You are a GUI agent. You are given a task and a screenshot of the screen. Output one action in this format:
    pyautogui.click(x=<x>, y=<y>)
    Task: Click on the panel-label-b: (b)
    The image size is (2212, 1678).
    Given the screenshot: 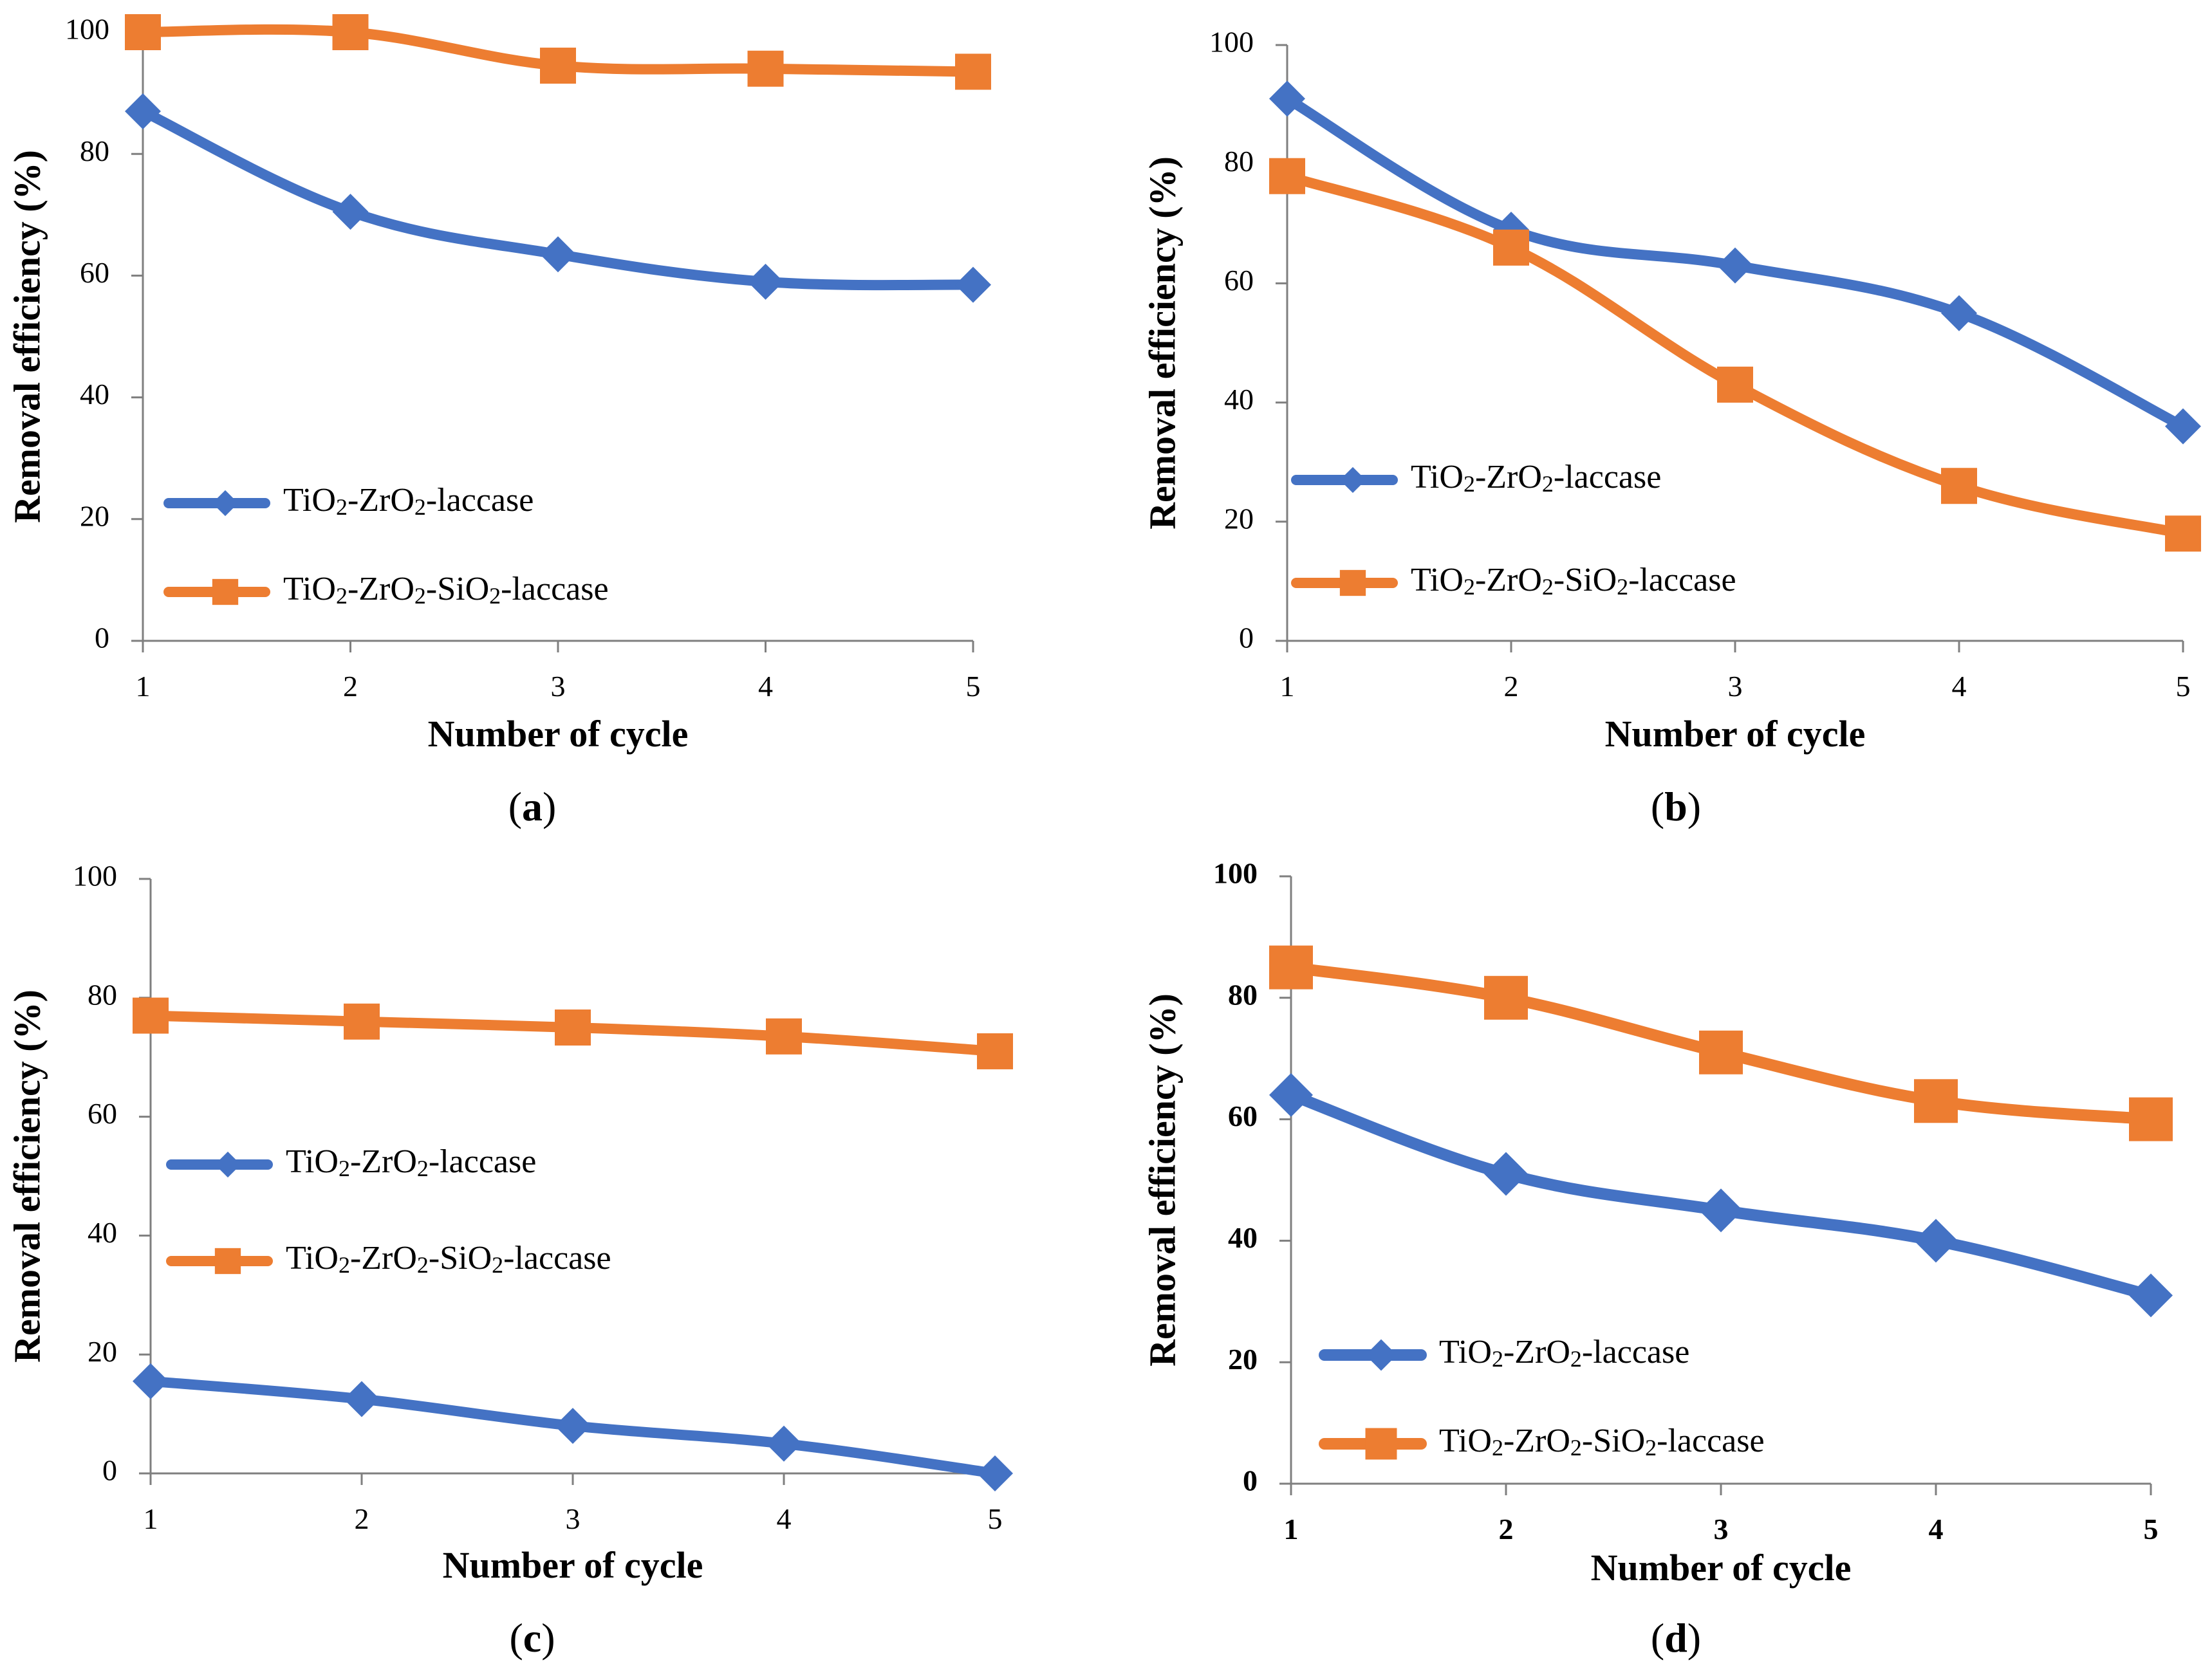 What is the action you would take?
    pyautogui.click(x=1676, y=806)
    